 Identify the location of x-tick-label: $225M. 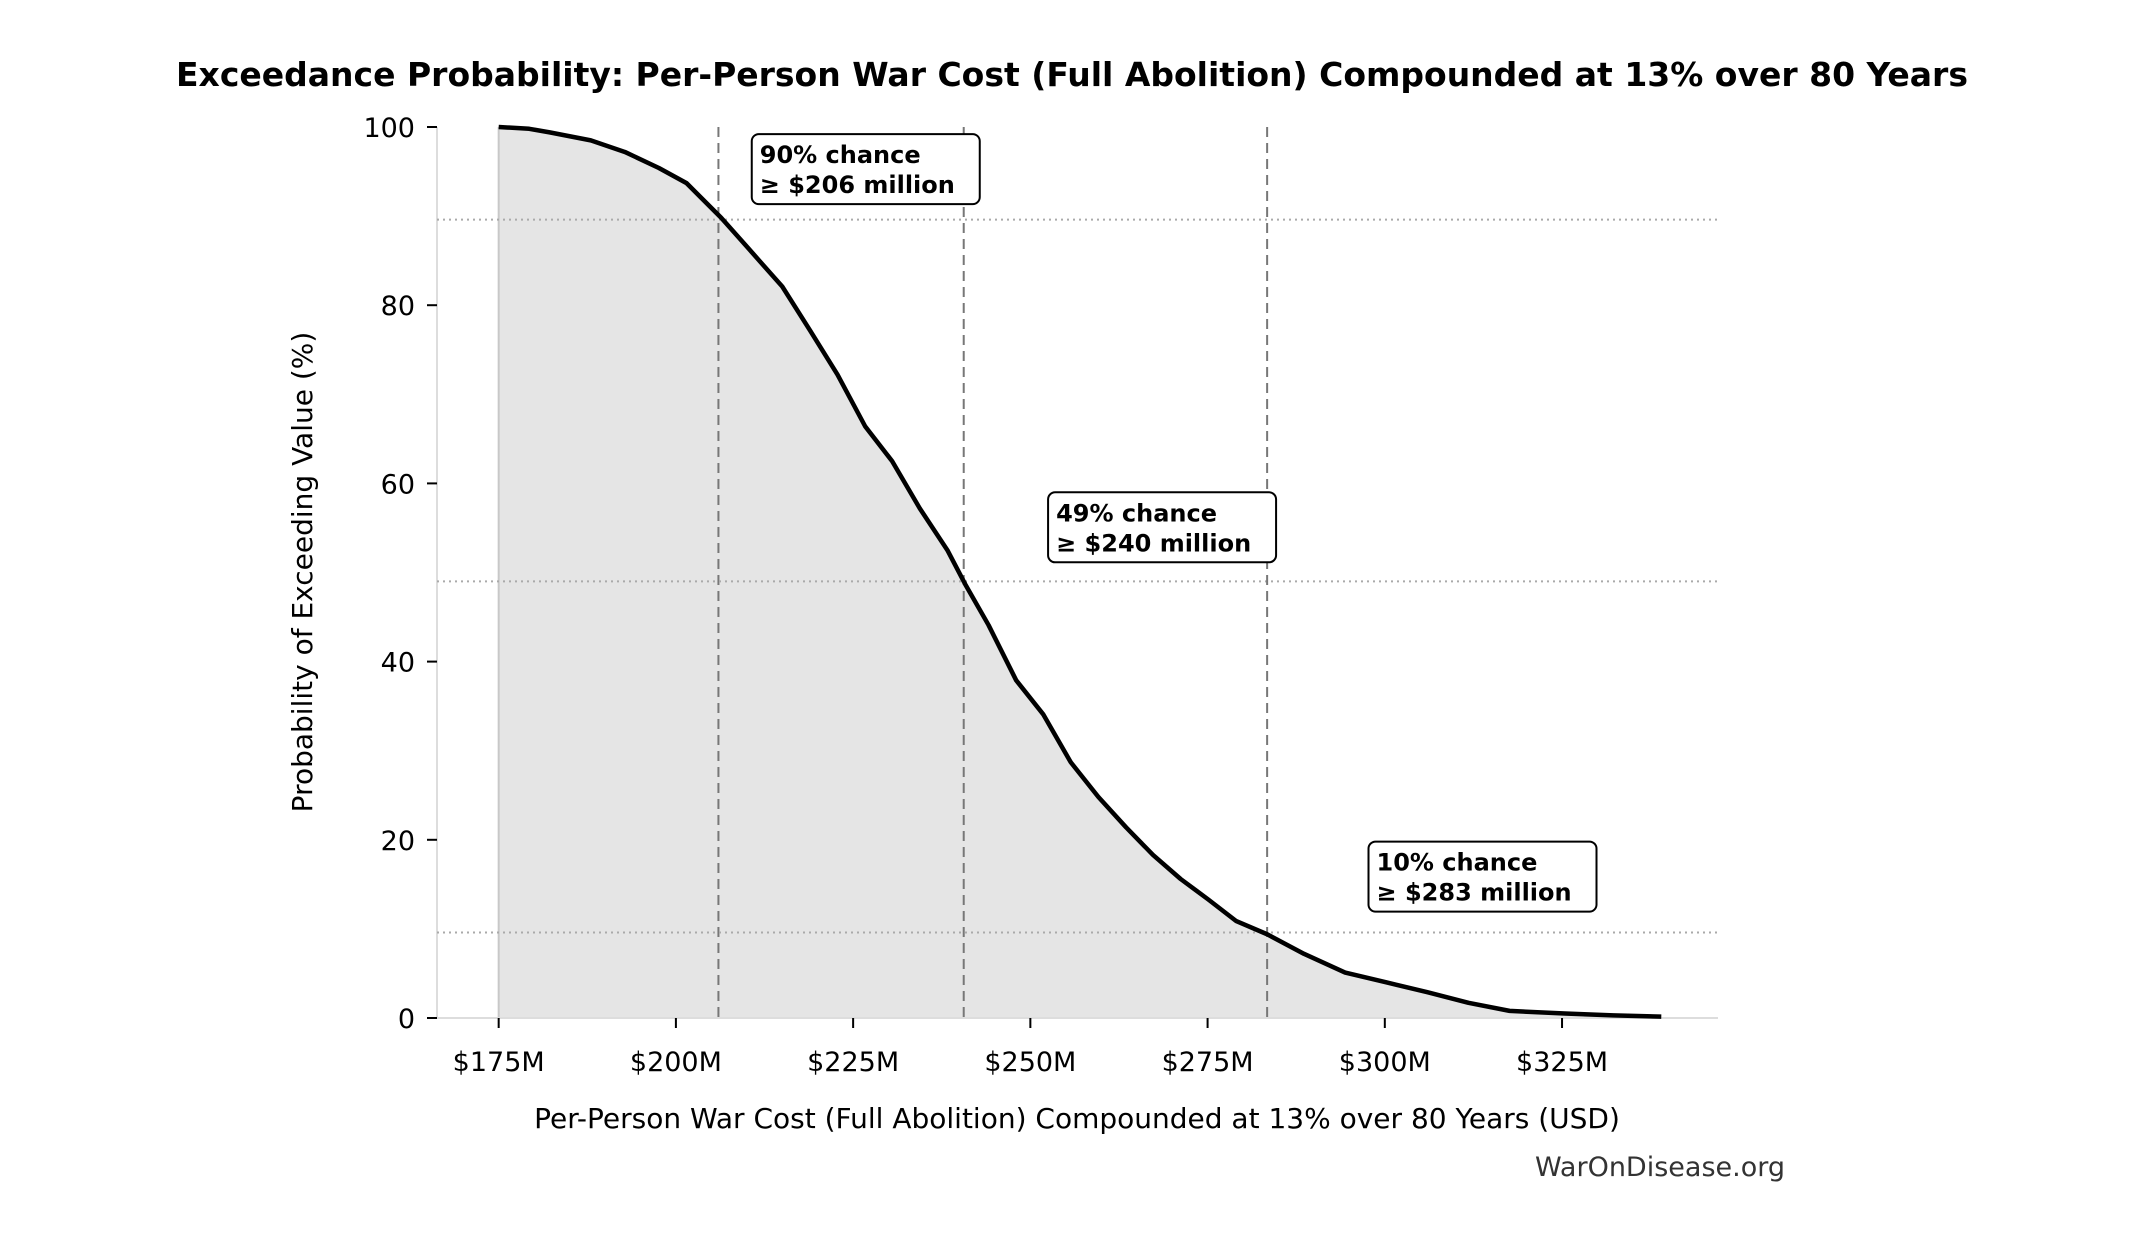
(853, 1062).